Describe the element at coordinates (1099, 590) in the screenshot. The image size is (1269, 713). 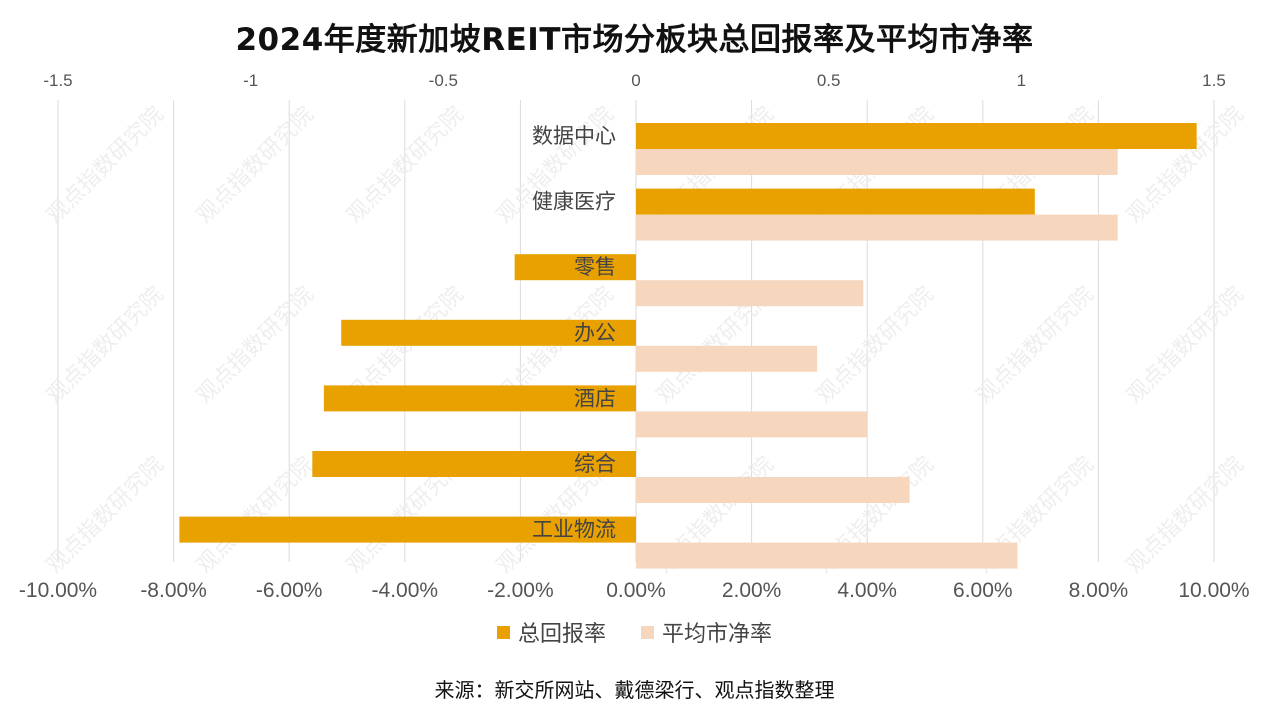
I see `bottom-axis-tick-label: 8.00%` at that location.